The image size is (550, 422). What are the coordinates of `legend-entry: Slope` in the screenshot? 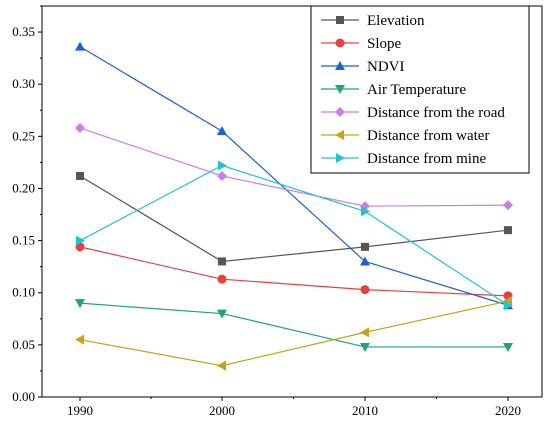 It's located at (361, 44).